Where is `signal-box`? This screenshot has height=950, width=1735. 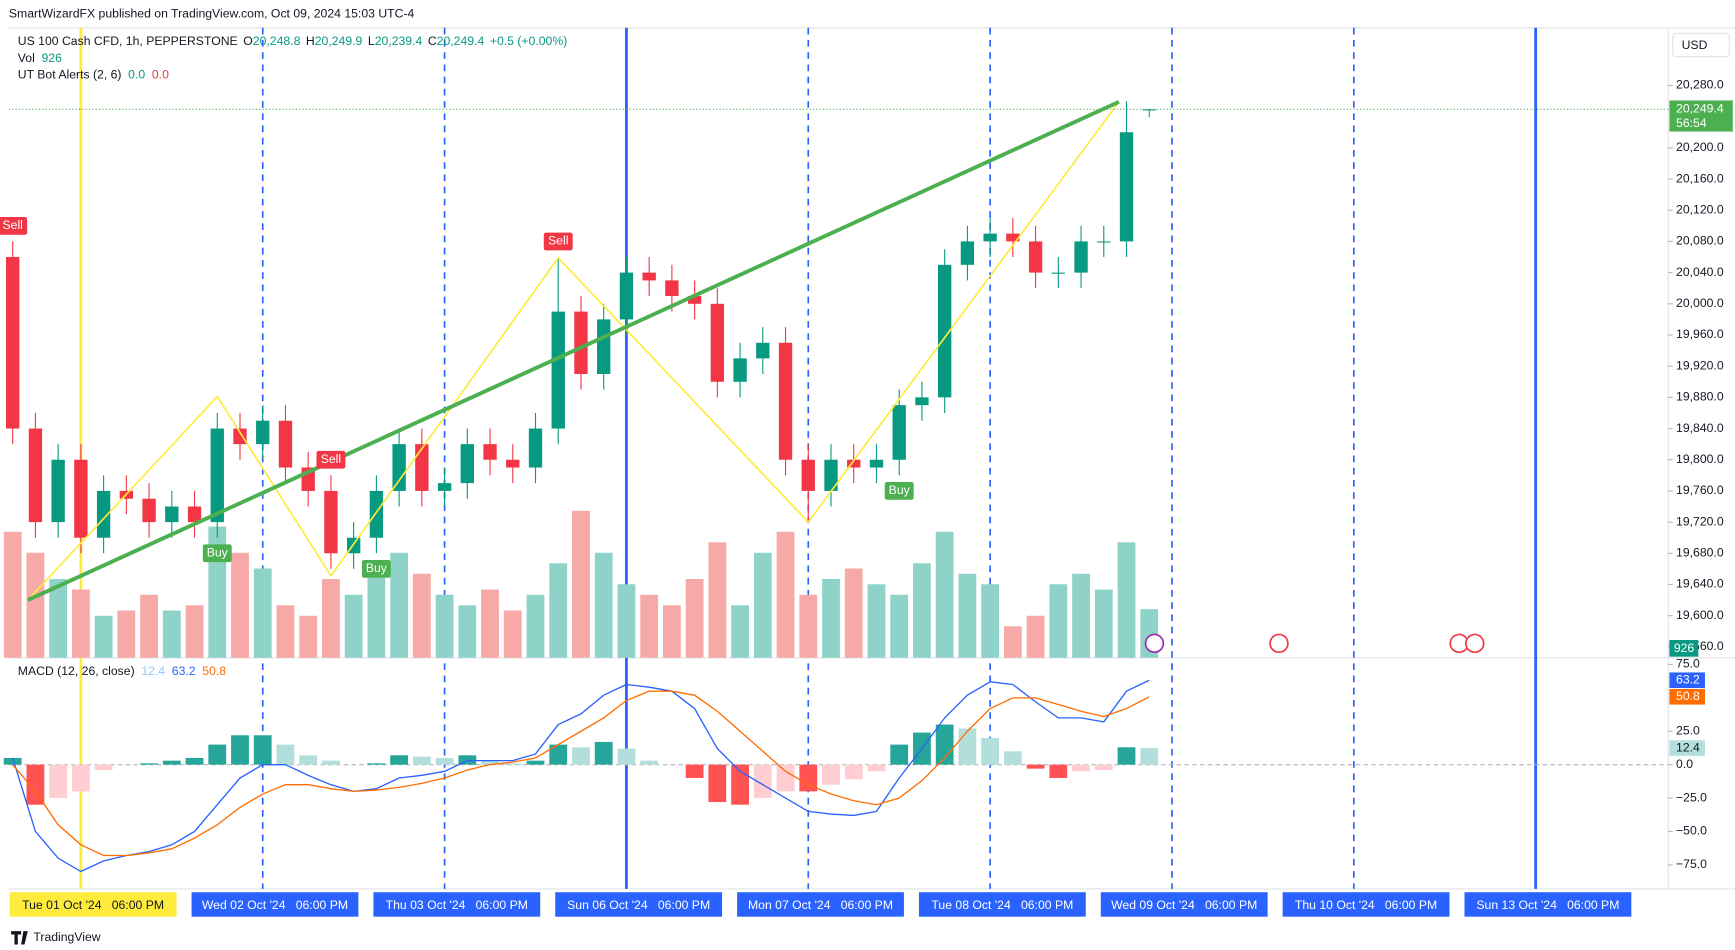 signal-box is located at coordinates (14, 225).